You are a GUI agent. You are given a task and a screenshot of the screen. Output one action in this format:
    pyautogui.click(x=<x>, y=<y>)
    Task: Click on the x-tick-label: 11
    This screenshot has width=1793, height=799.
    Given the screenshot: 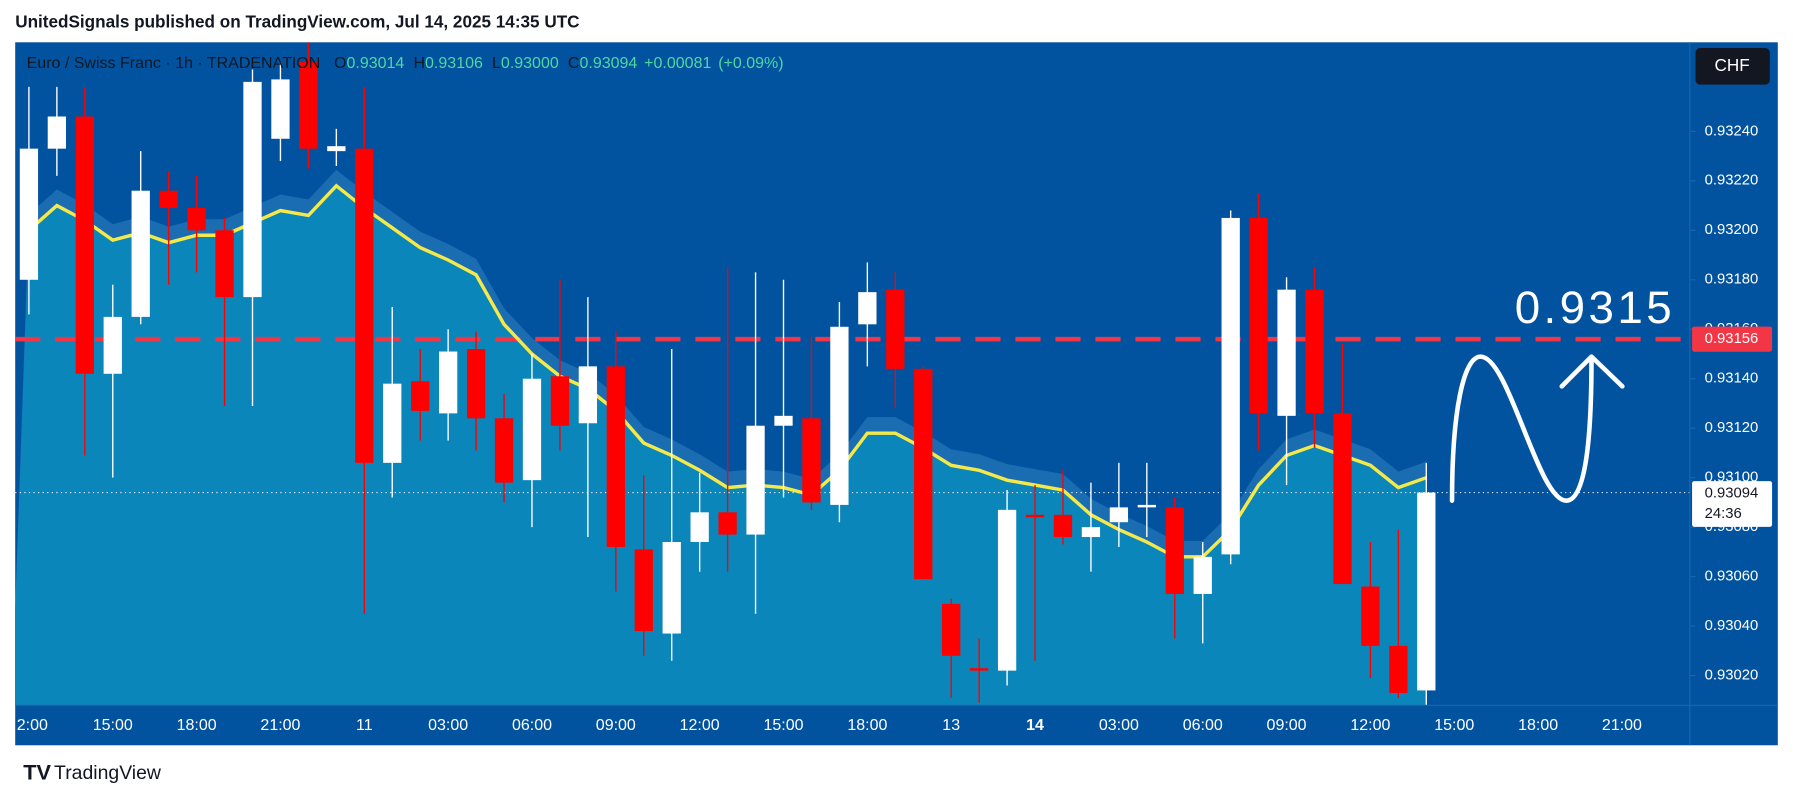 What is the action you would take?
    pyautogui.click(x=364, y=725)
    